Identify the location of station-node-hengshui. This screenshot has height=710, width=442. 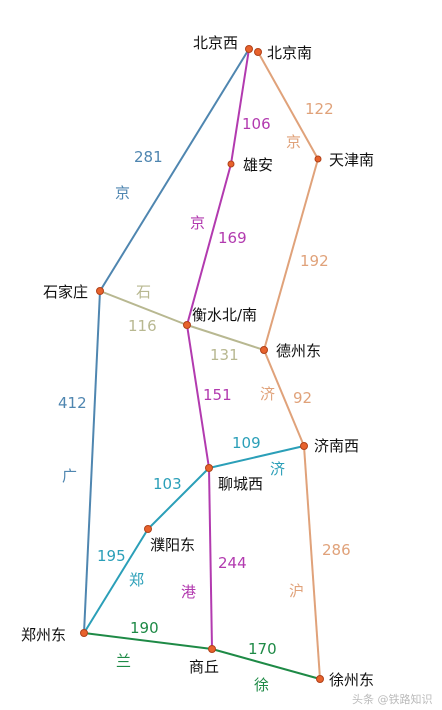
(187, 325).